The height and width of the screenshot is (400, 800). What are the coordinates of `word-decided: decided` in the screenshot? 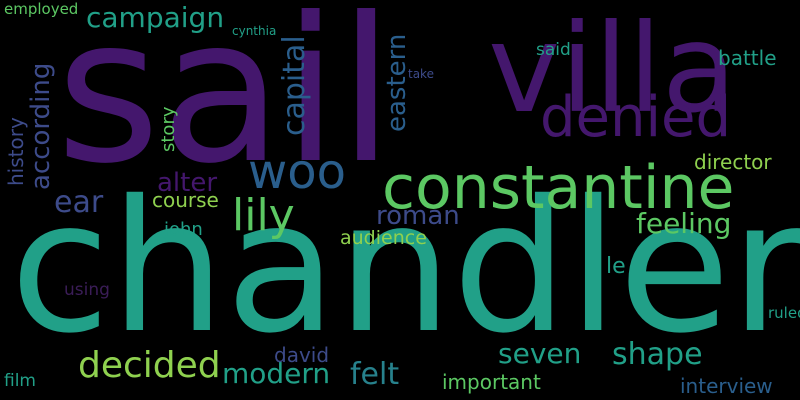 It's located at (149, 365).